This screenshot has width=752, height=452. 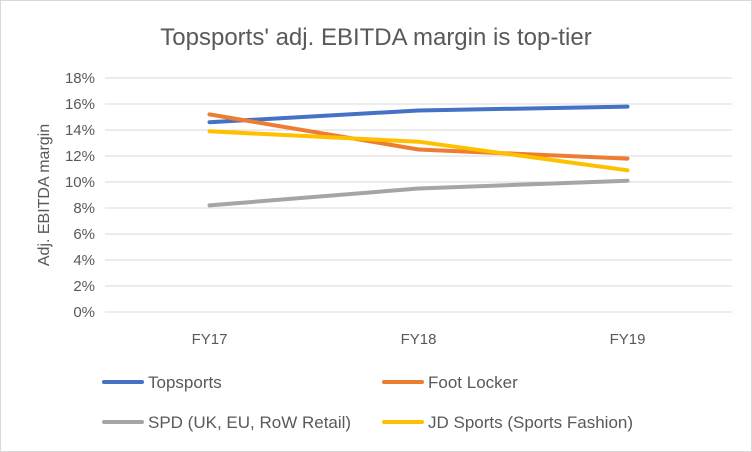 I want to click on y-tick-label: 16%, so click(x=80, y=104).